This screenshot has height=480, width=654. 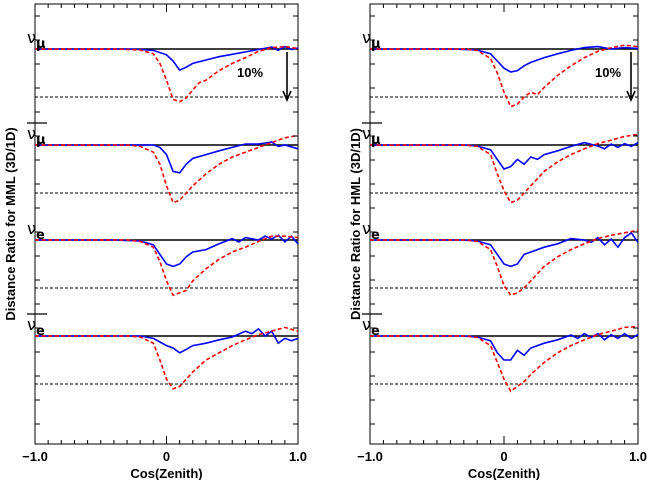 What do you see at coordinates (10, 223) in the screenshot?
I see `y-axis-label: Distance Ratio for MML (3D/1D)` at bounding box center [10, 223].